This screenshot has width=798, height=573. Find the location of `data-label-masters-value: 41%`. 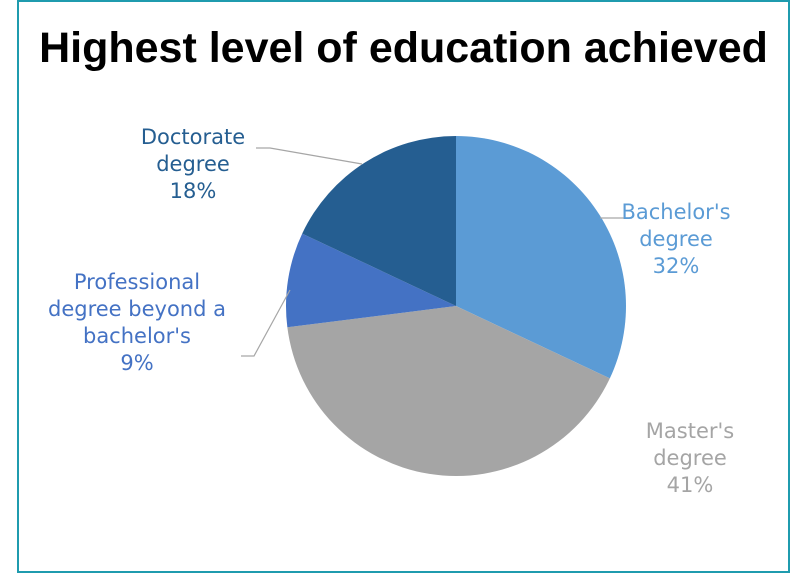

data-label-masters-value: 41% is located at coordinates (690, 485).